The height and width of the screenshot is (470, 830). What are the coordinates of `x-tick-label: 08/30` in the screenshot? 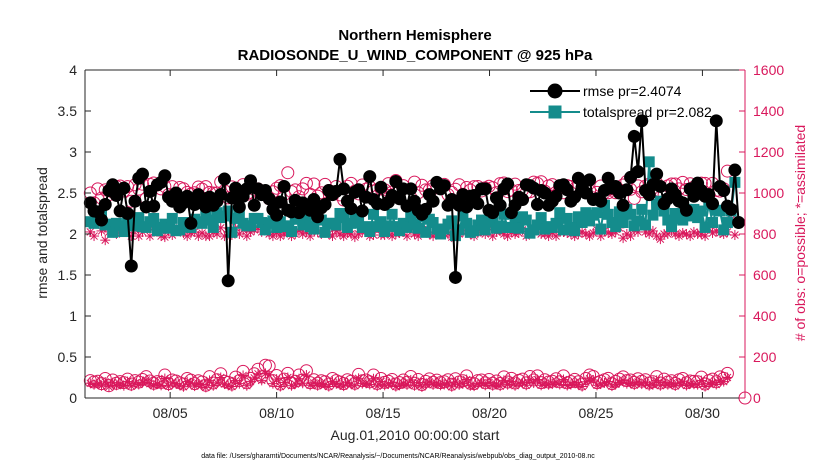 It's located at (702, 413).